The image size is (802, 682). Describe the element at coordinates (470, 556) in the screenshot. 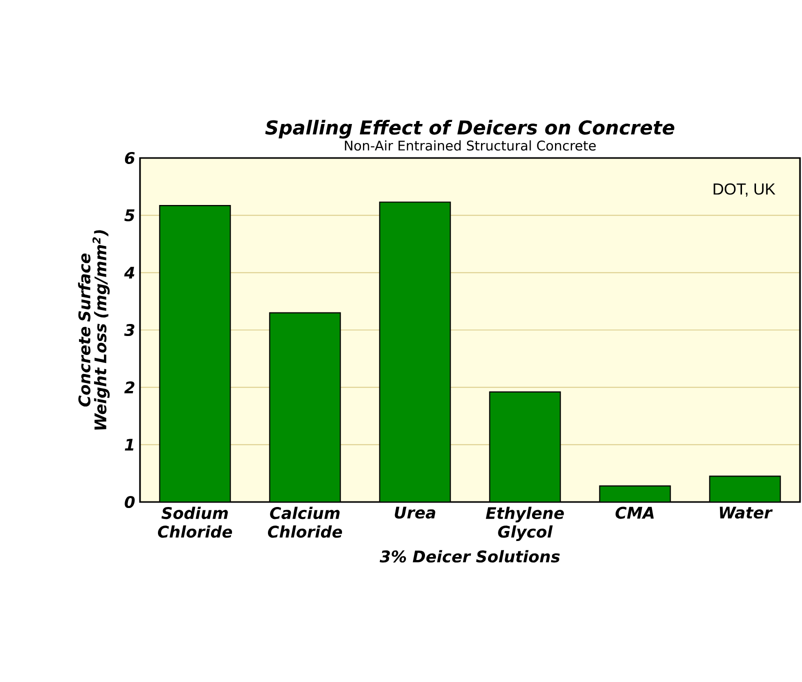

I see `x-axis-title: 3% Deicer Solutions` at that location.